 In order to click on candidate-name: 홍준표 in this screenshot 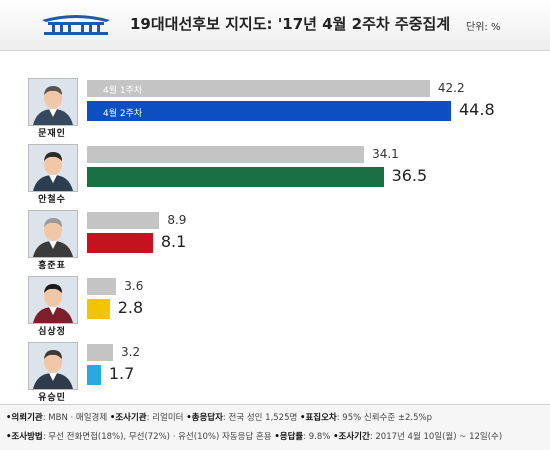, I will do `click(52, 266)`.